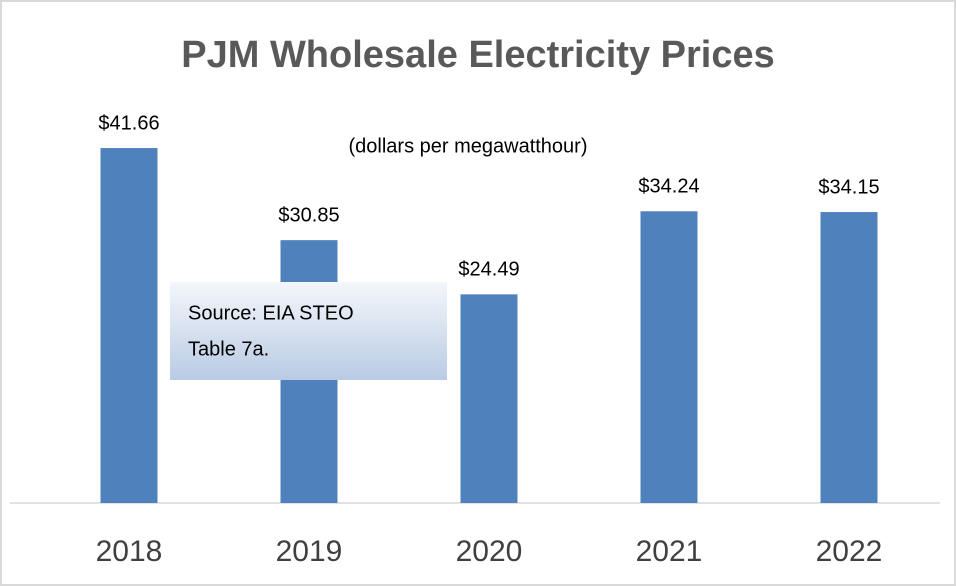 The width and height of the screenshot is (956, 586). I want to click on annotation-box, so click(308, 331).